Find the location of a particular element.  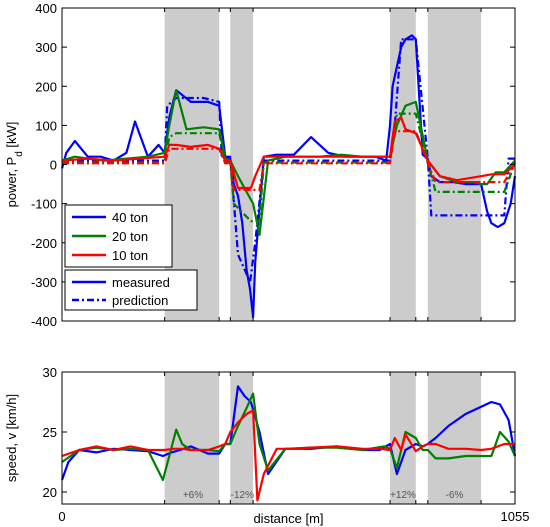

legend-label: 20 ton is located at coordinates (130, 236).